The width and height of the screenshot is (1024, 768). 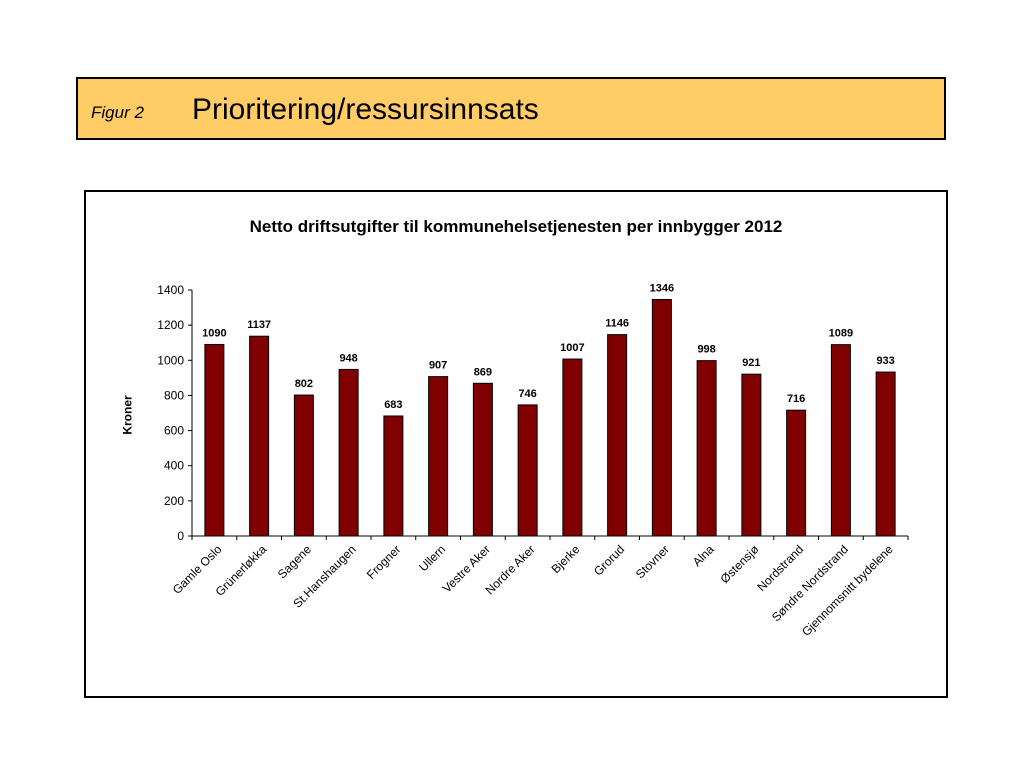 I want to click on bar-value-label: 746, so click(x=527, y=394).